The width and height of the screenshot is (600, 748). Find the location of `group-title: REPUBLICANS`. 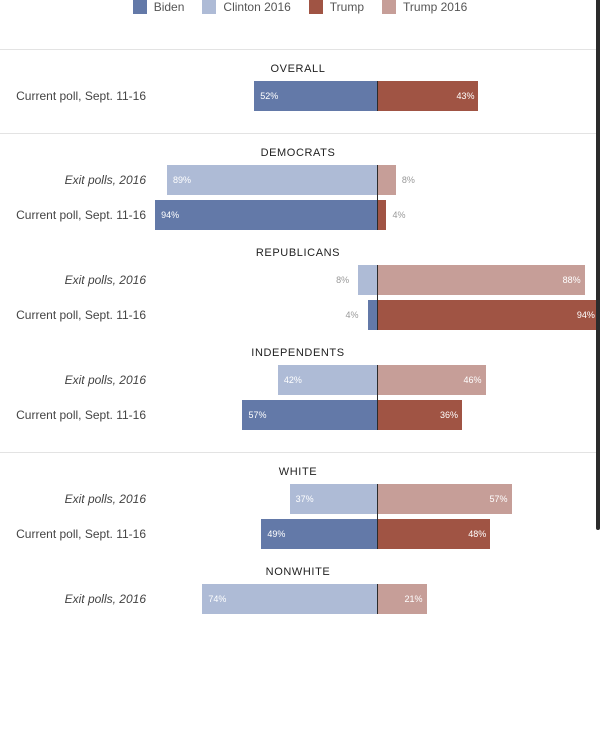

group-title: REPUBLICANS is located at coordinates (298, 253).